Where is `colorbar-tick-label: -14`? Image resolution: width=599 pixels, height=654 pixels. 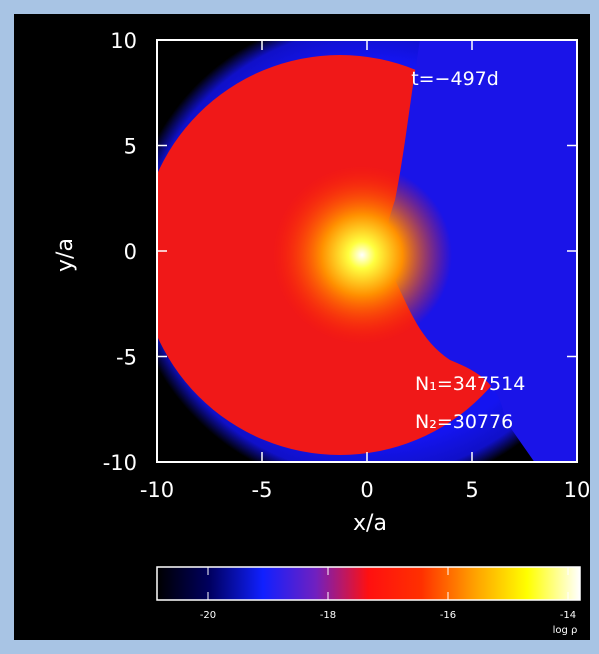 colorbar-tick-label: -14 is located at coordinates (568, 615).